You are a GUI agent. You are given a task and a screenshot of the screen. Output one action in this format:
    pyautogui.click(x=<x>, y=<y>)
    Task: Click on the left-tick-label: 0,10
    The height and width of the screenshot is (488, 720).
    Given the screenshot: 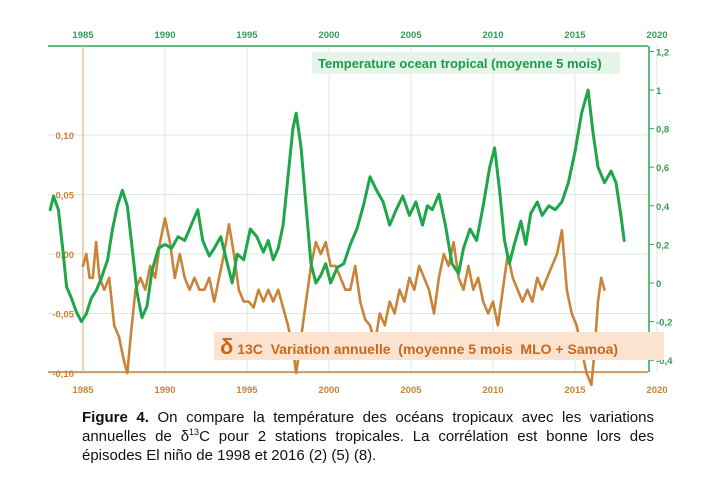 What is the action you would take?
    pyautogui.click(x=65, y=136)
    